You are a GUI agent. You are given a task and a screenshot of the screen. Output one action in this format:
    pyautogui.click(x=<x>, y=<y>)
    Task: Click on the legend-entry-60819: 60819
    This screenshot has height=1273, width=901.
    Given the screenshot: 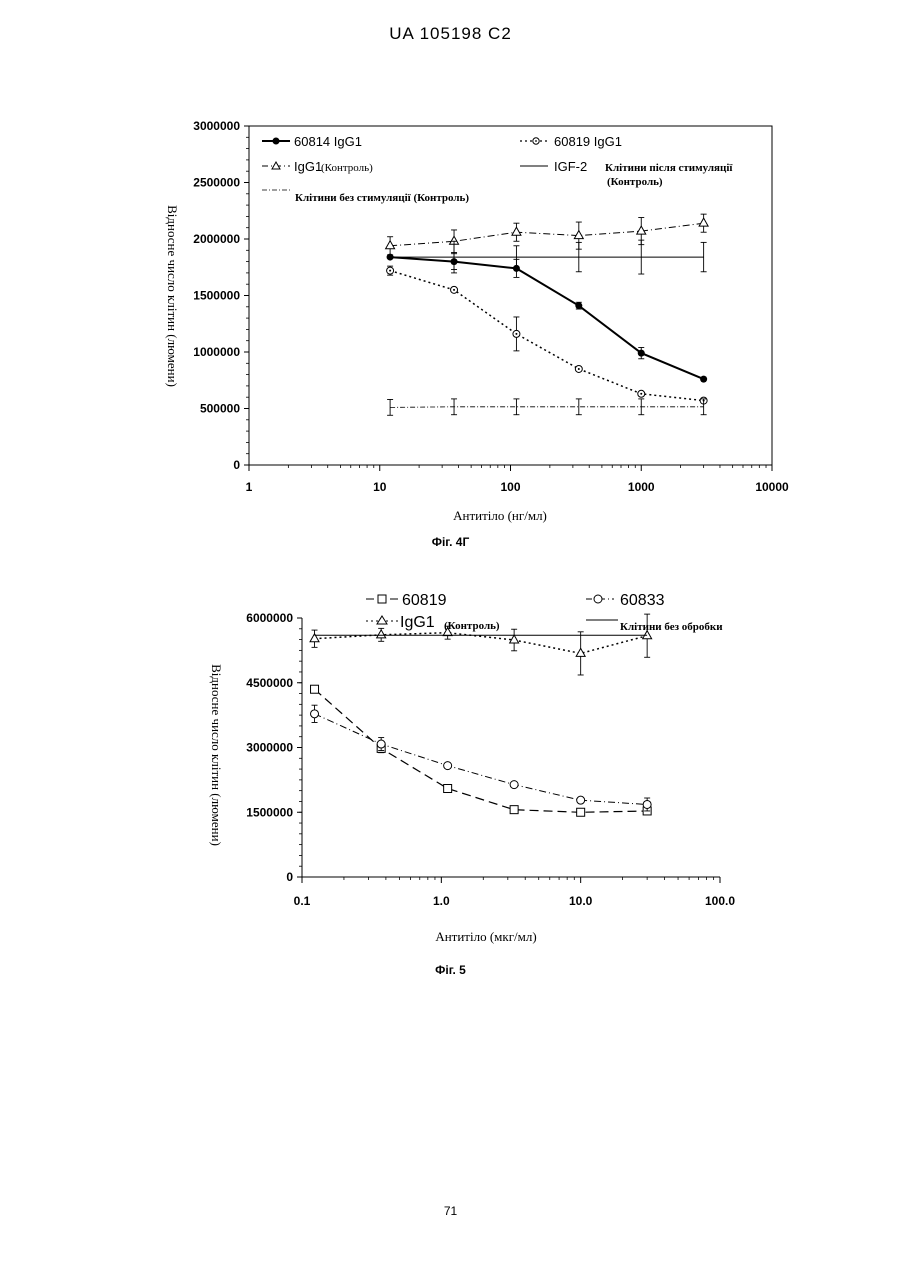 What is the action you would take?
    pyautogui.click(x=406, y=600)
    